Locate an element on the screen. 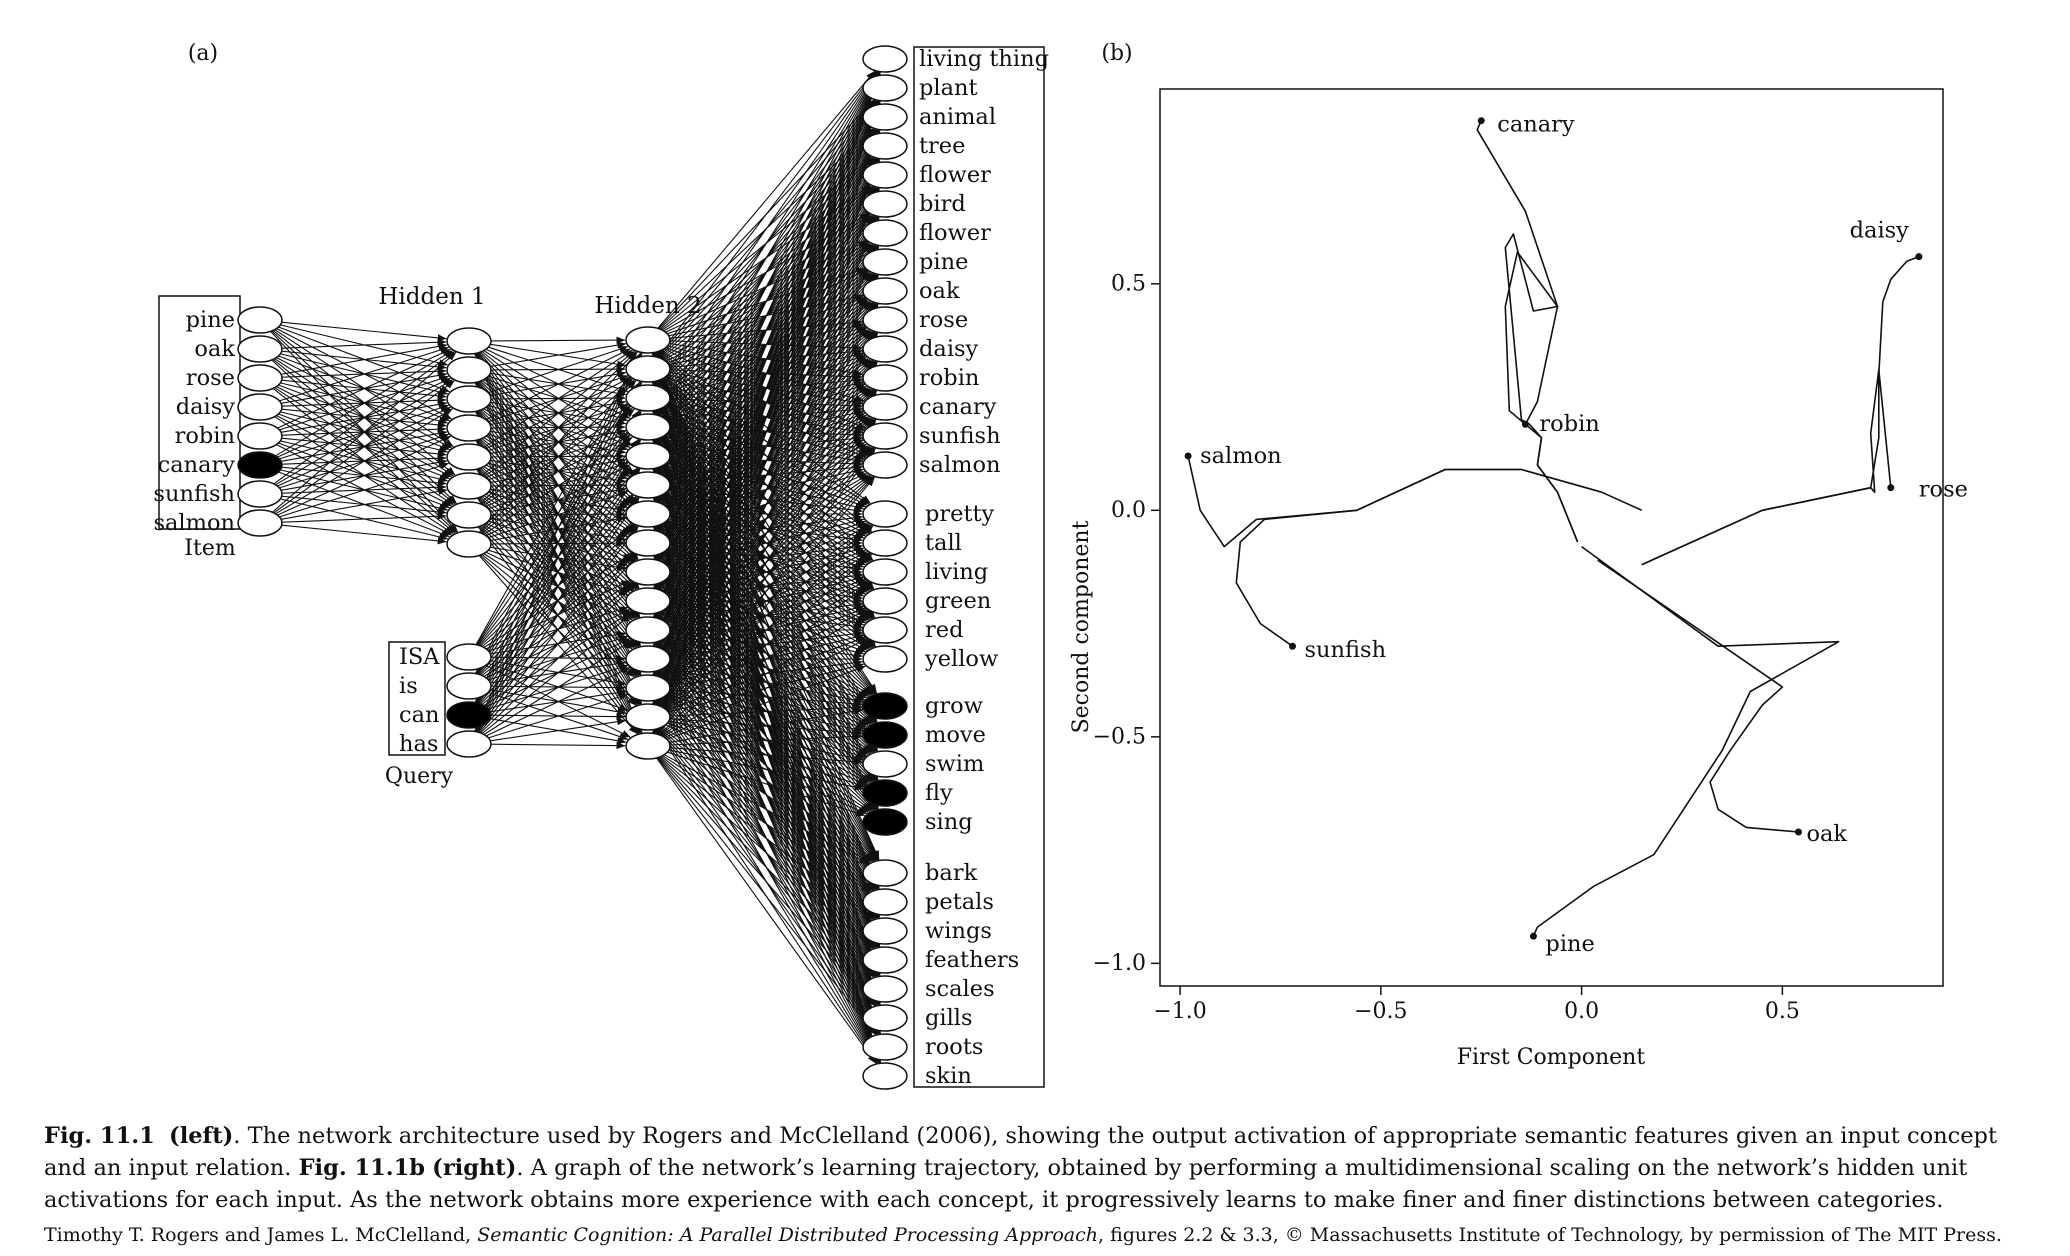  y-tick-label: −0.5 is located at coordinates (1119, 736).